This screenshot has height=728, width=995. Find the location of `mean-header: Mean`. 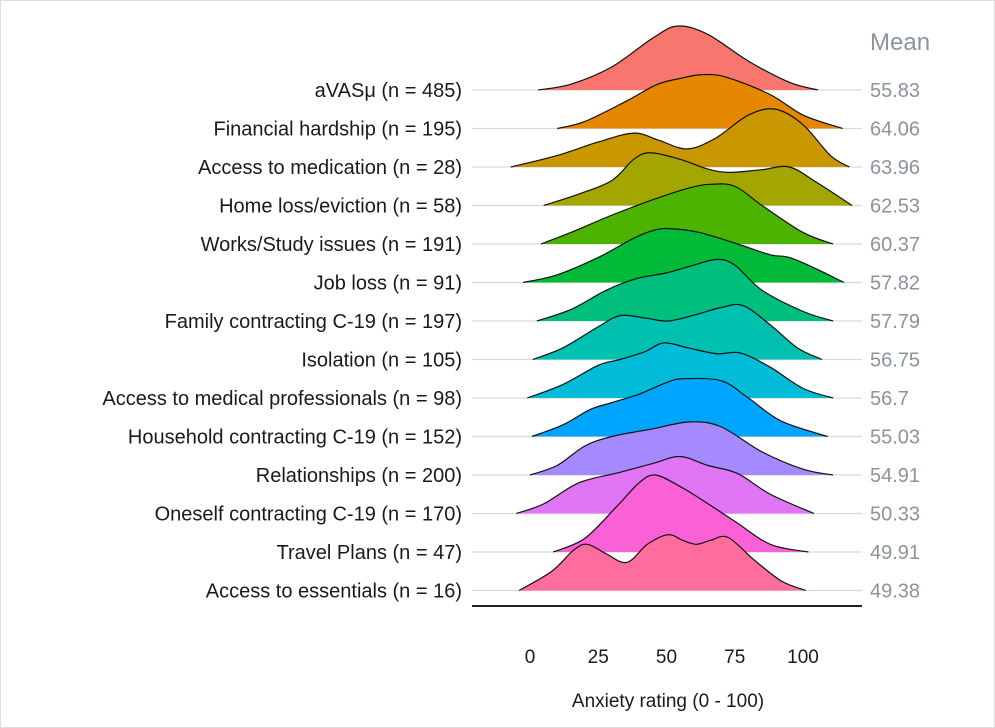

mean-header: Mean is located at coordinates (900, 42).